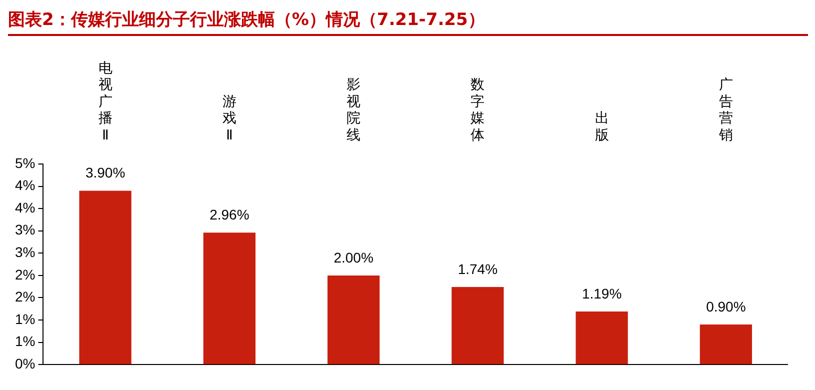  What do you see at coordinates (726, 306) in the screenshot?
I see `data-label: 0.90%` at bounding box center [726, 306].